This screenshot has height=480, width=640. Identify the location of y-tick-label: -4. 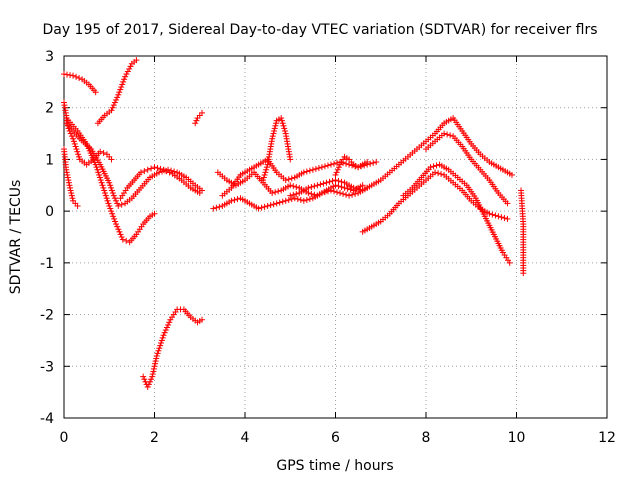
(47, 419).